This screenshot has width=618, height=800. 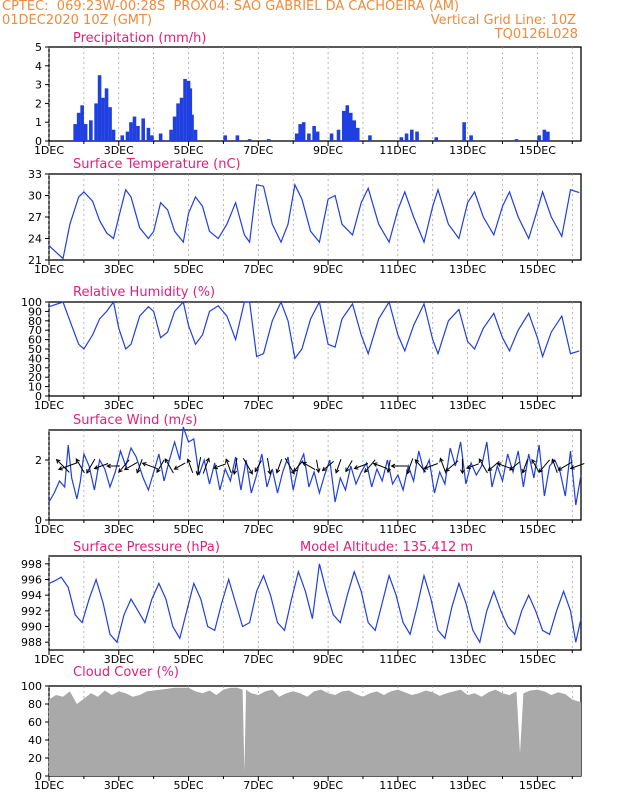 I want to click on y-tick-label: 4, so click(x=38, y=66).